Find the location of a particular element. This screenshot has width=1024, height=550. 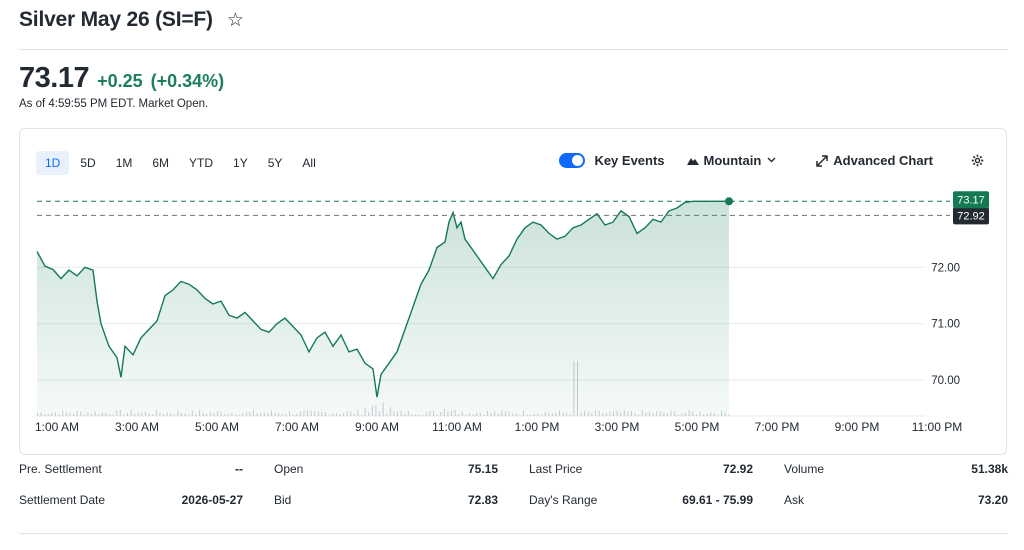

last-price-tag is located at coordinates (971, 200).